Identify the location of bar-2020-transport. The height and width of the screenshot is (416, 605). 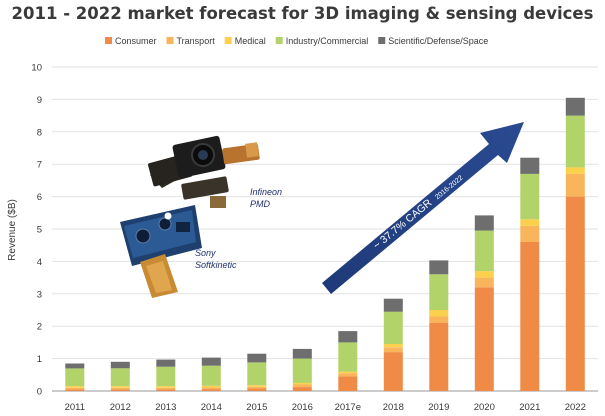
(484, 282).